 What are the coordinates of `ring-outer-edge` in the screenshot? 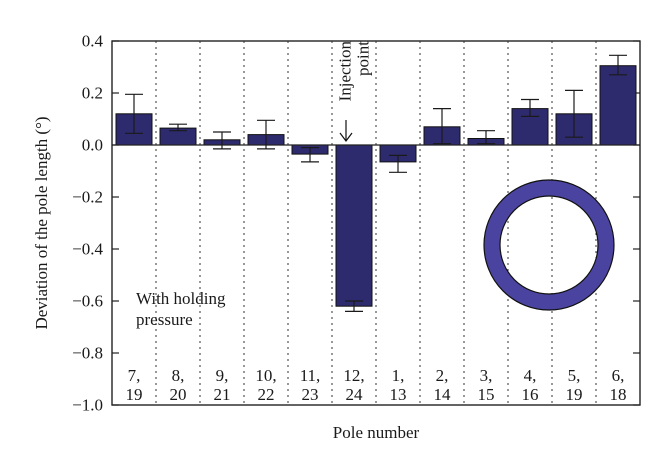 It's located at (549, 245).